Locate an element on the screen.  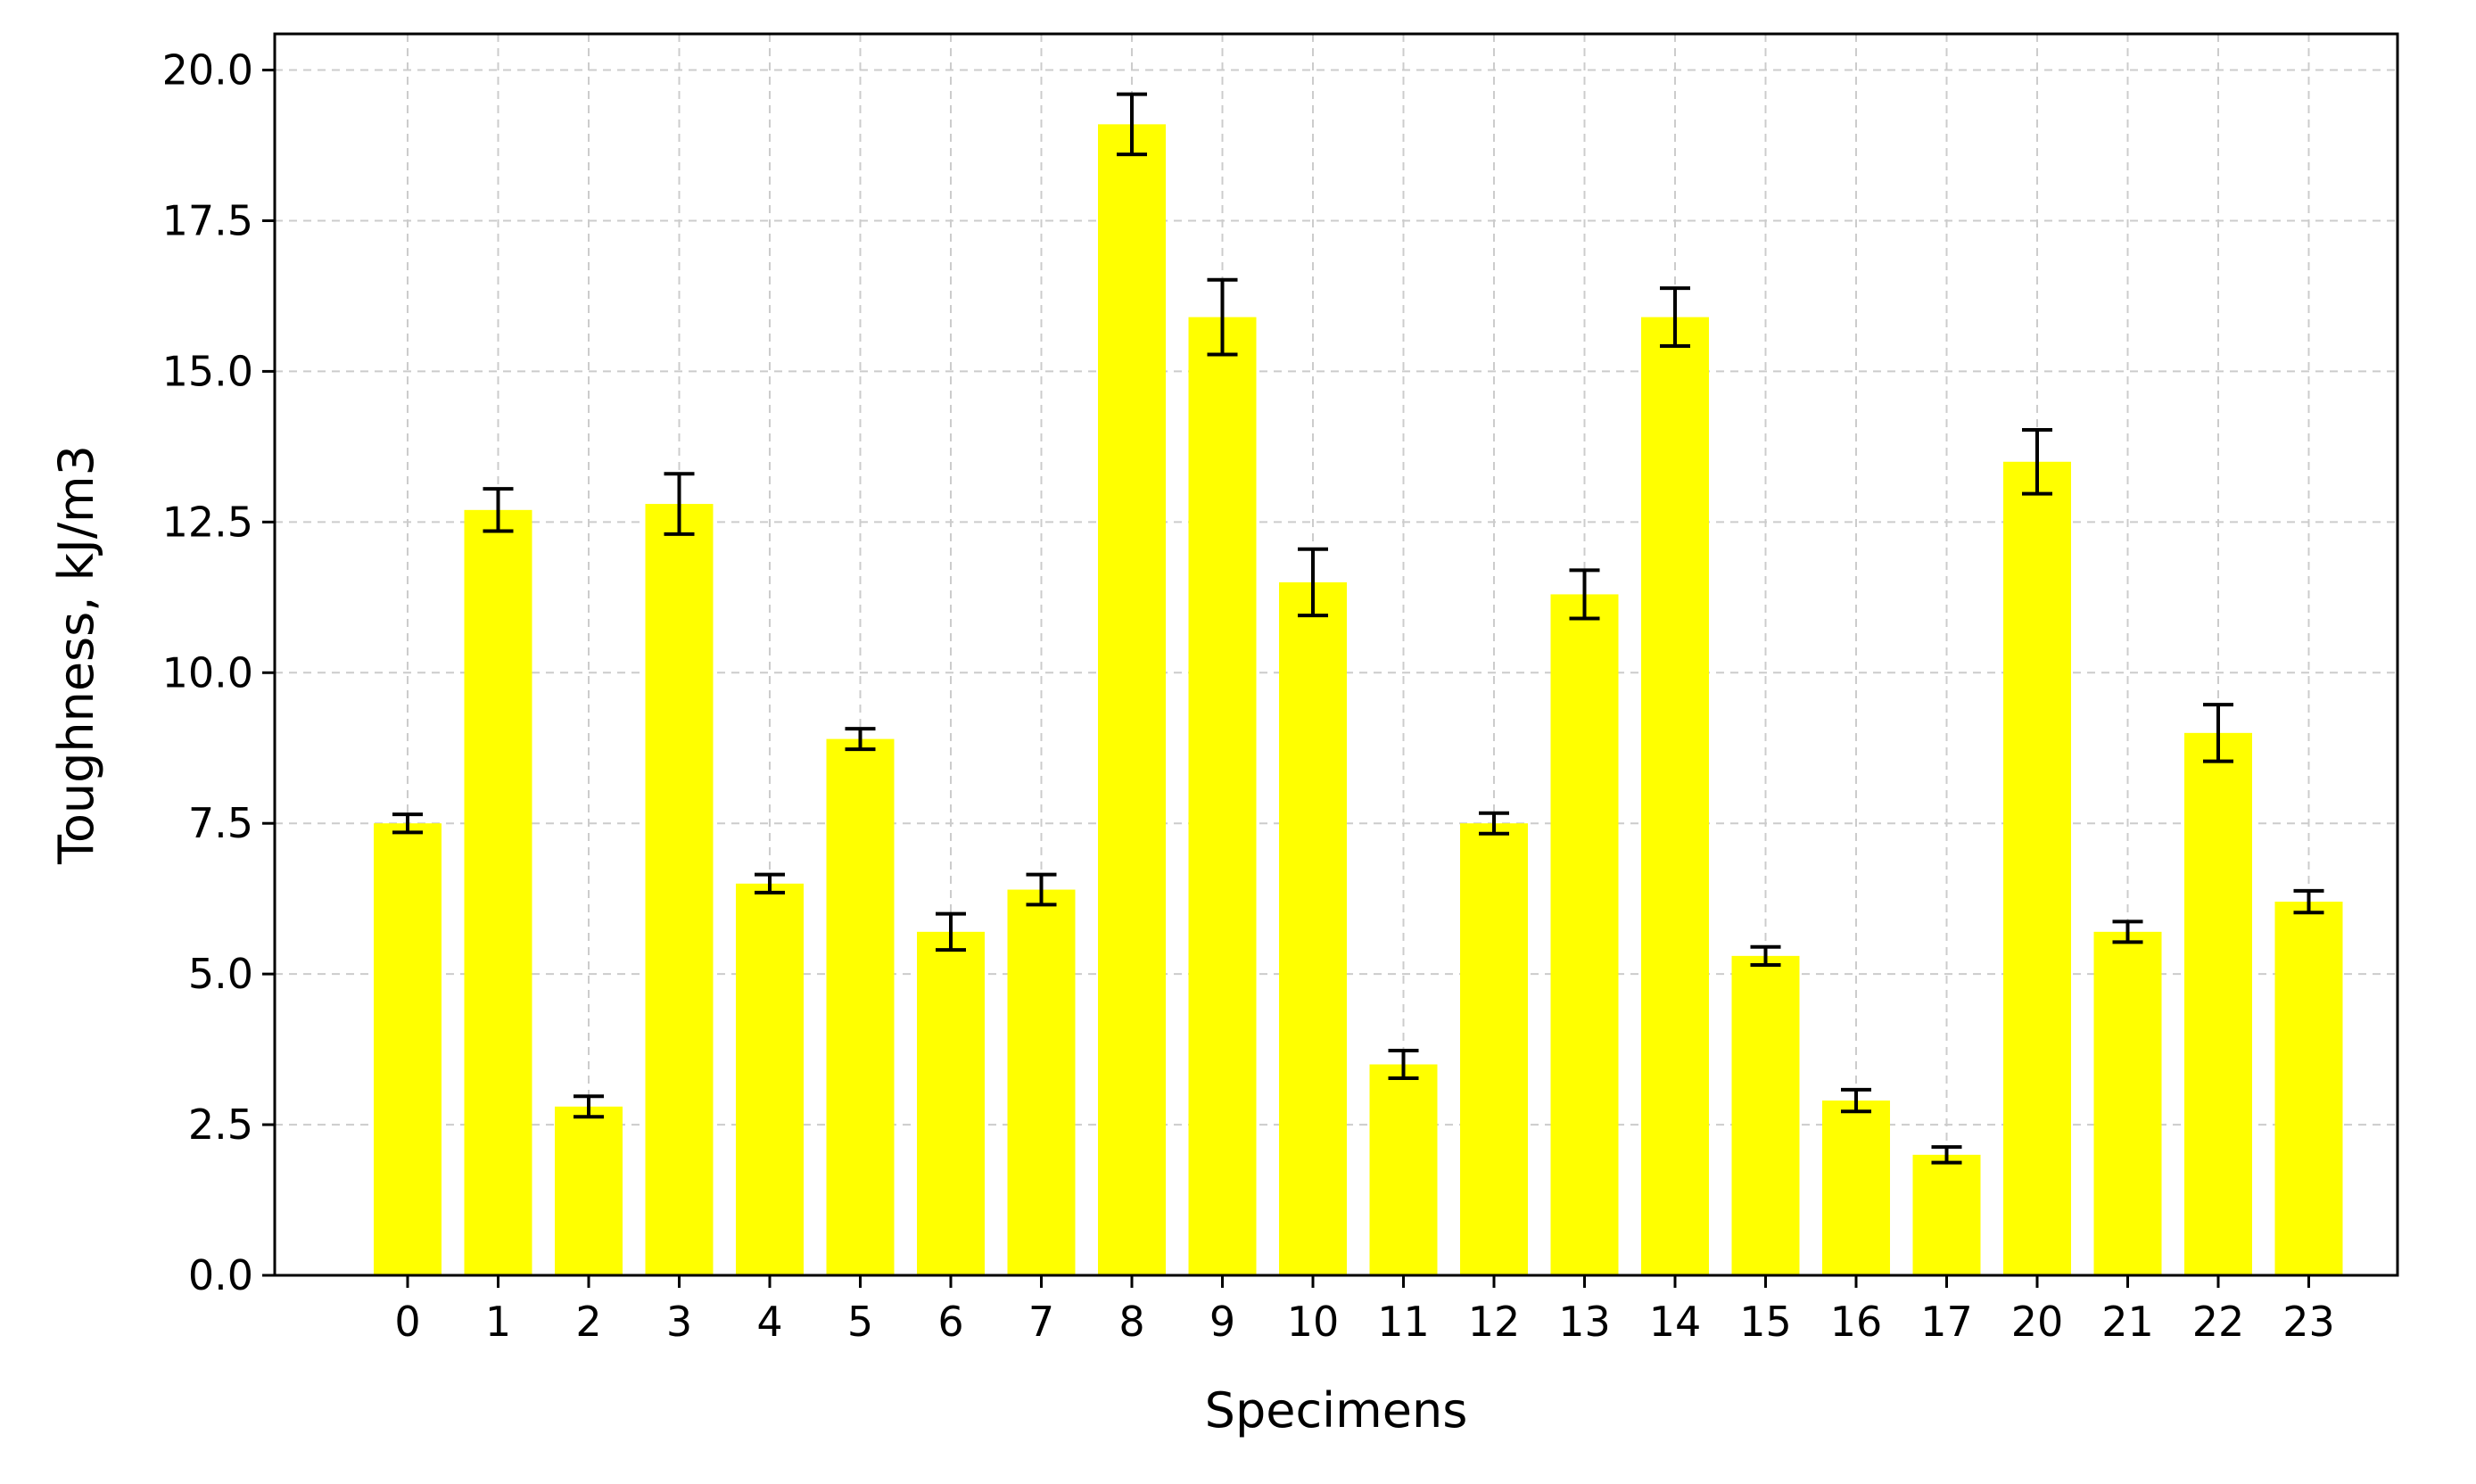
x-tick-label: 12 is located at coordinates (1494, 1322).